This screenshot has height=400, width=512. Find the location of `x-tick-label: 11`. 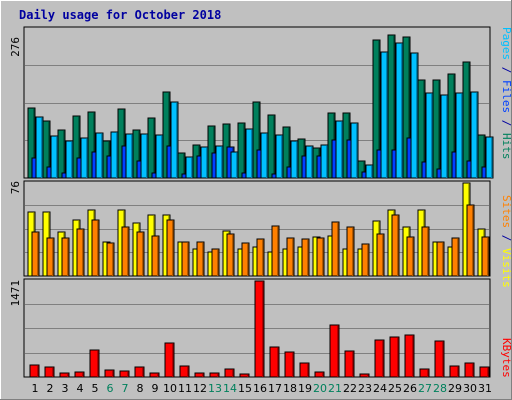

x-tick-label: 11 is located at coordinates (185, 388).